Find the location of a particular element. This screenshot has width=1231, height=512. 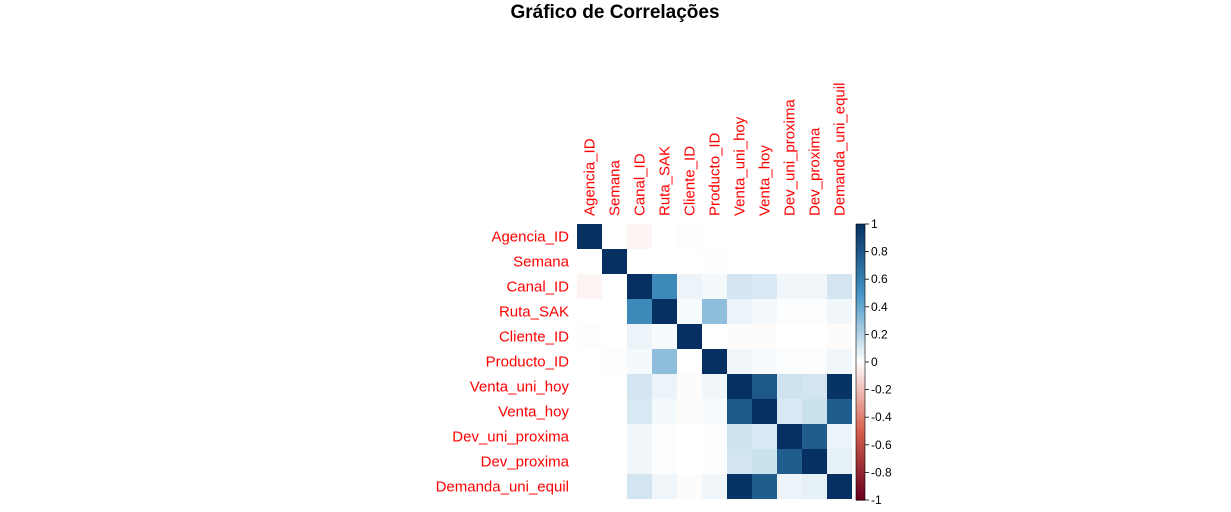

colorbar-tick-label: 0.2 is located at coordinates (879, 334).